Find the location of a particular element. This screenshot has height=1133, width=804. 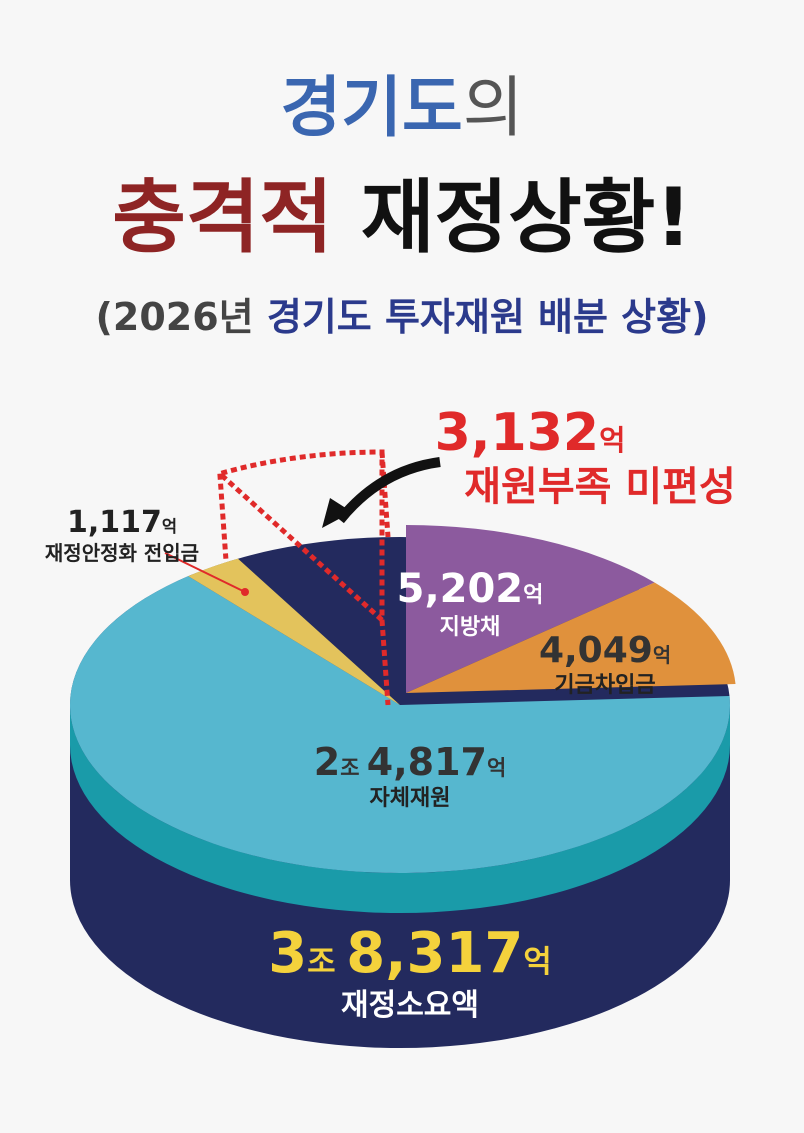

total-name: 재정소요액 is located at coordinates (410, 1005).